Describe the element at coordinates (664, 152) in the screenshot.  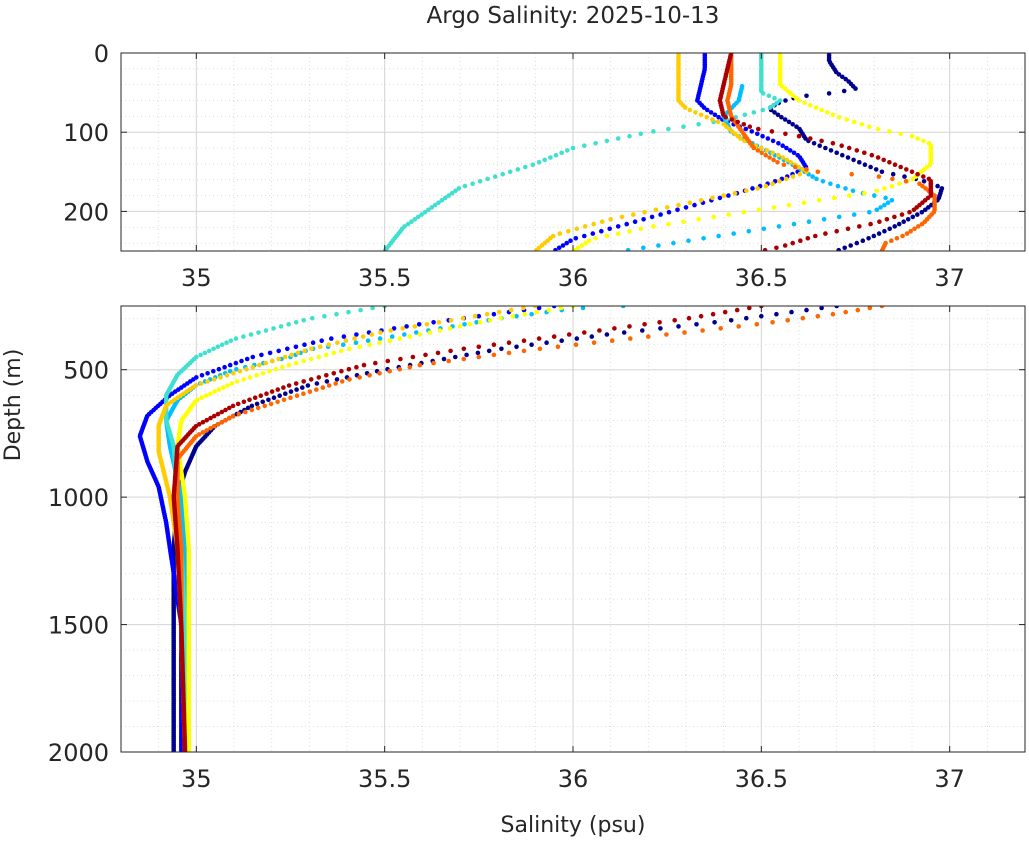
I see `profile-points` at that location.